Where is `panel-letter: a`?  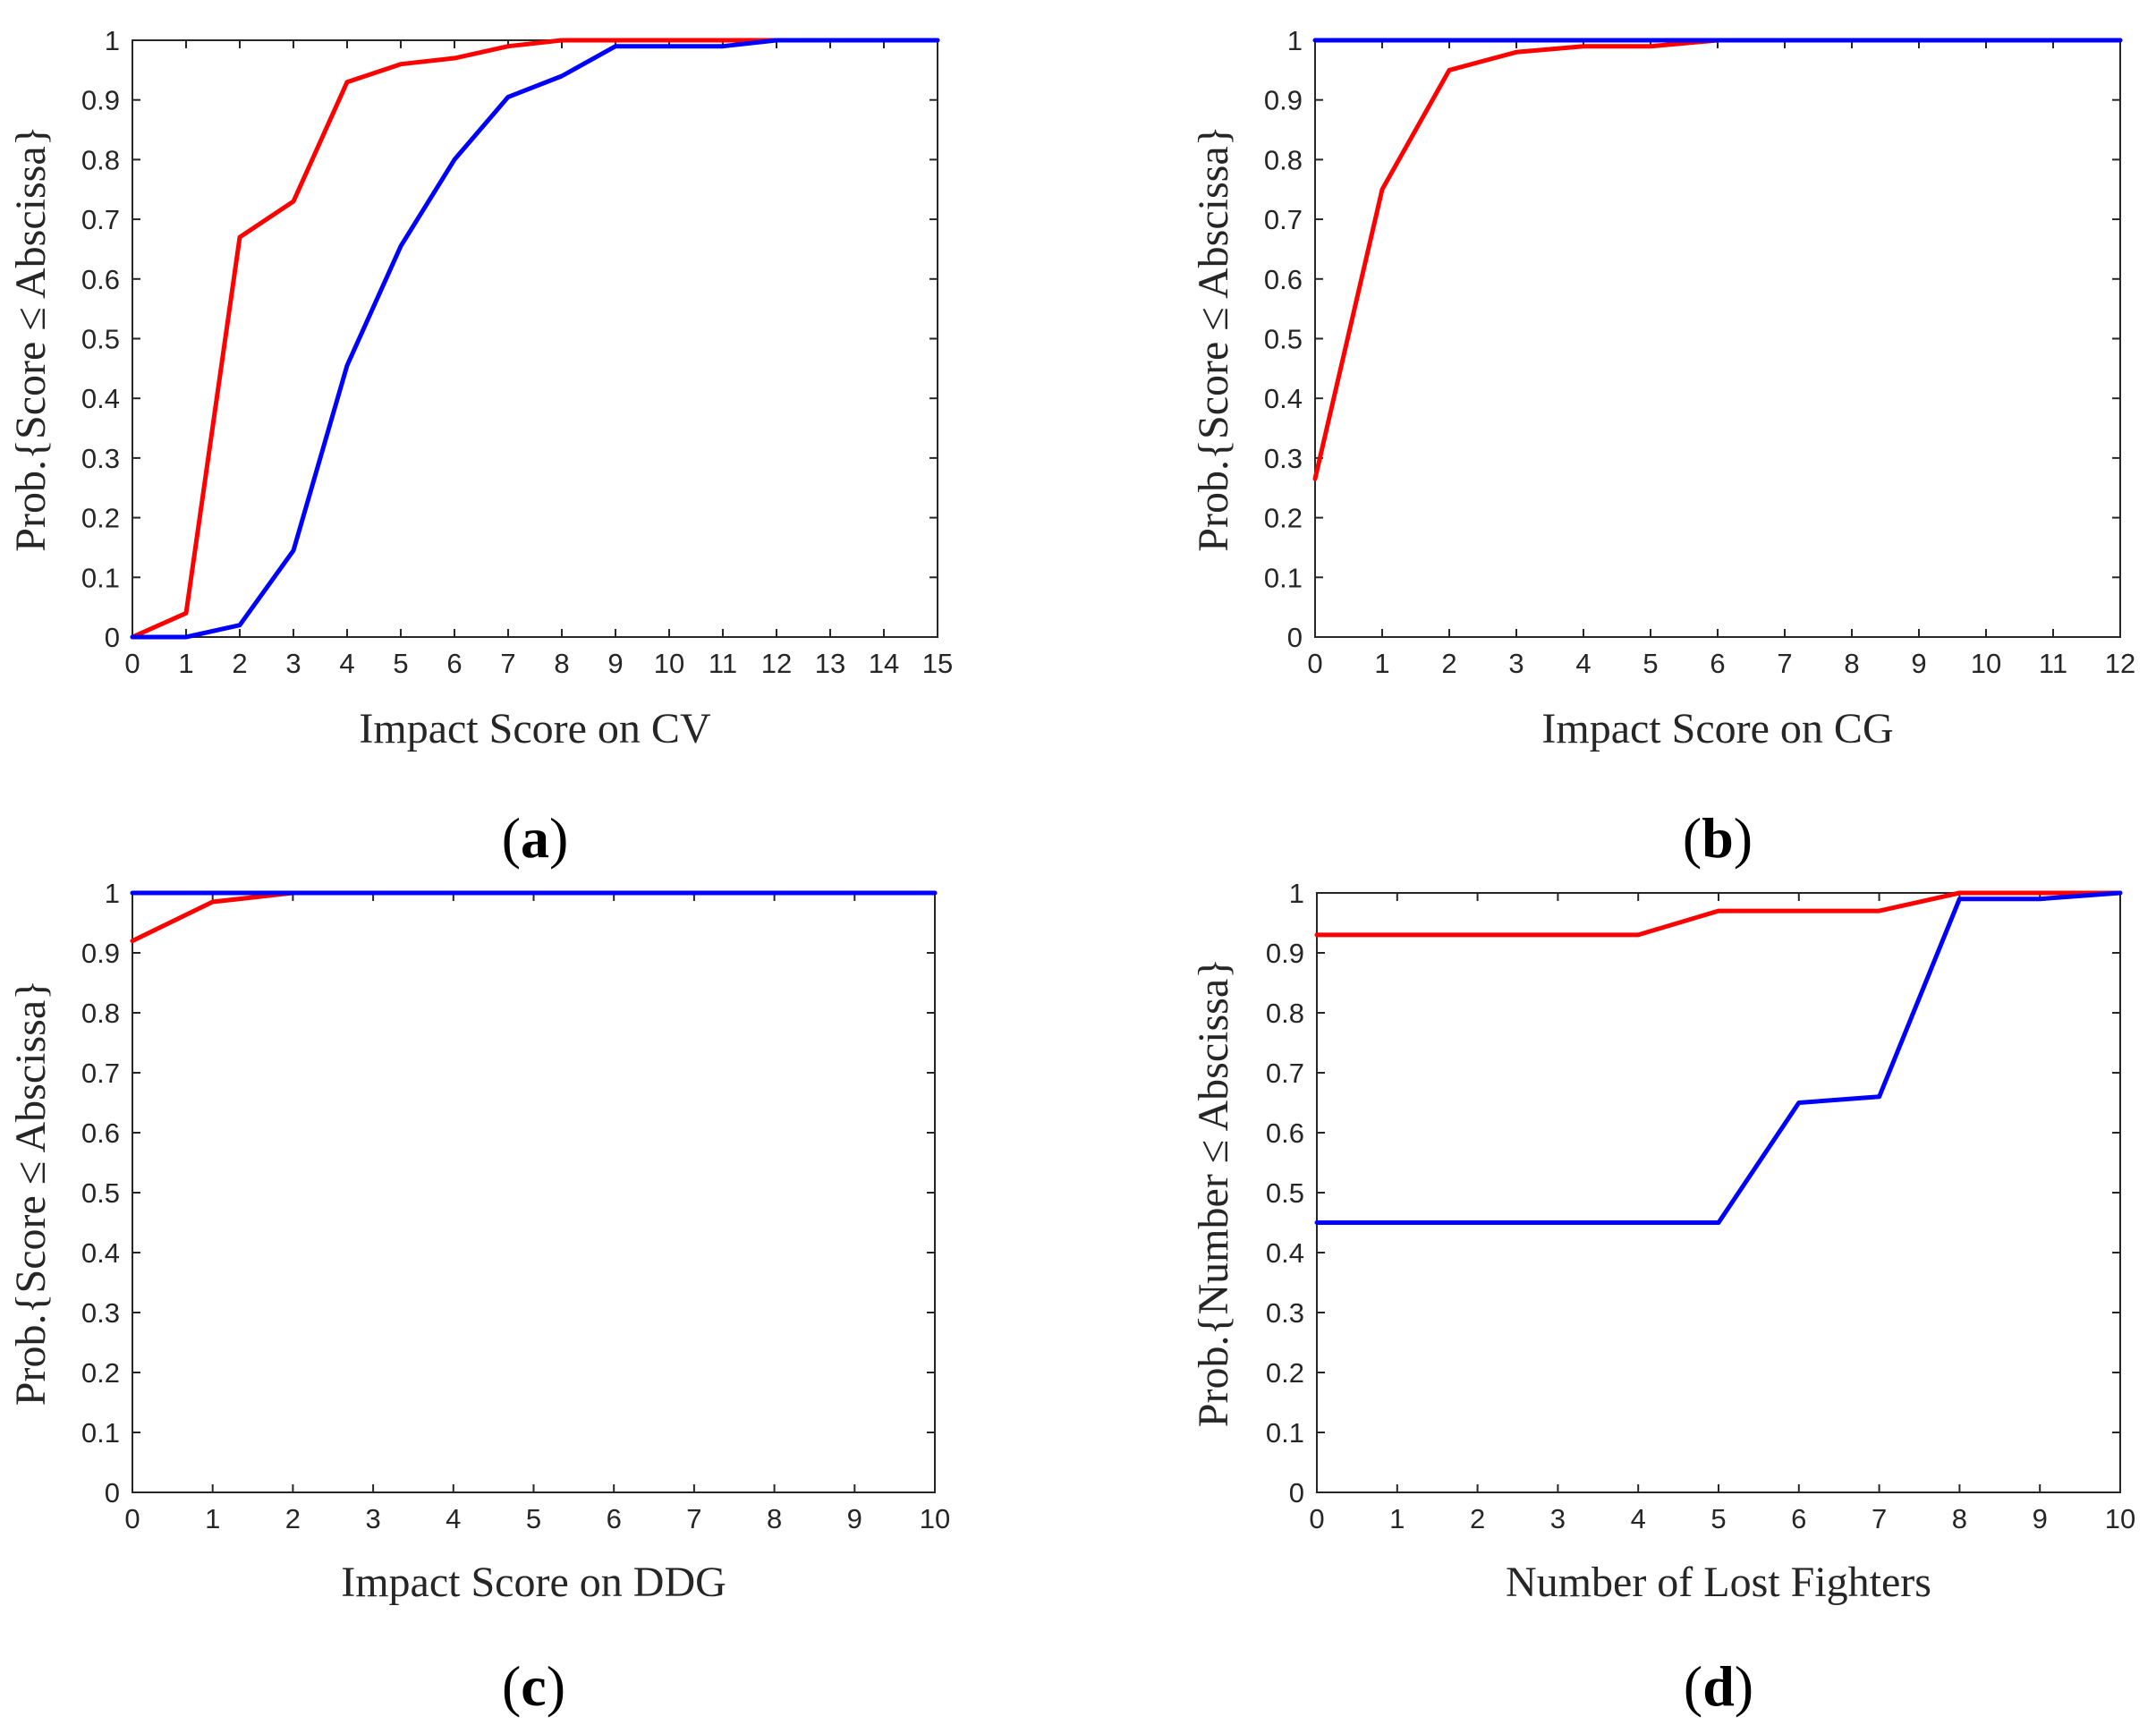 panel-letter: a is located at coordinates (535, 838).